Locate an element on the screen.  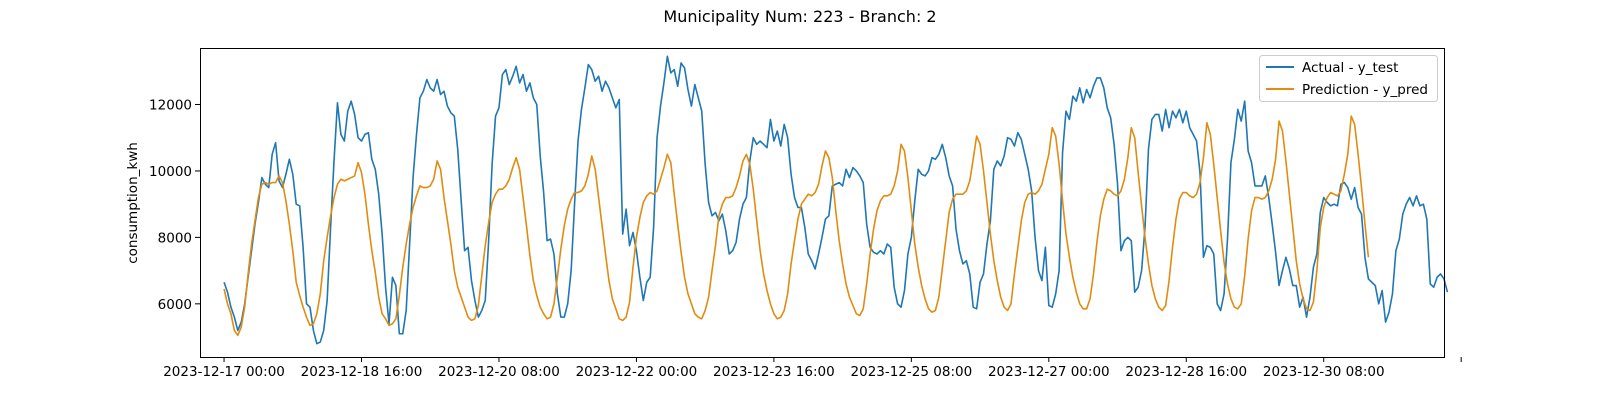
x-tick-label: 2023-12-23 16:00 is located at coordinates (774, 372).